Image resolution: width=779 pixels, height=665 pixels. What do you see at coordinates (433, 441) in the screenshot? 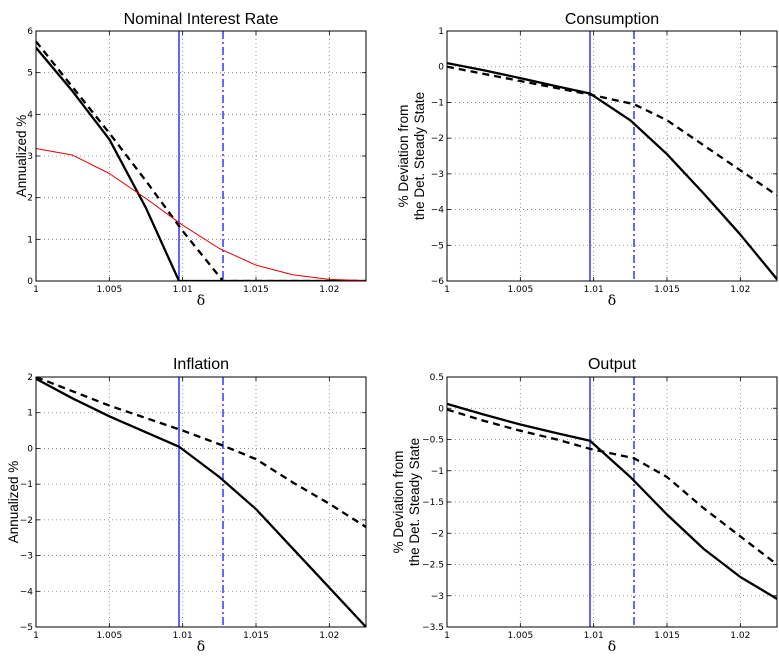
I see `y-tick-label: −0.5` at bounding box center [433, 441].